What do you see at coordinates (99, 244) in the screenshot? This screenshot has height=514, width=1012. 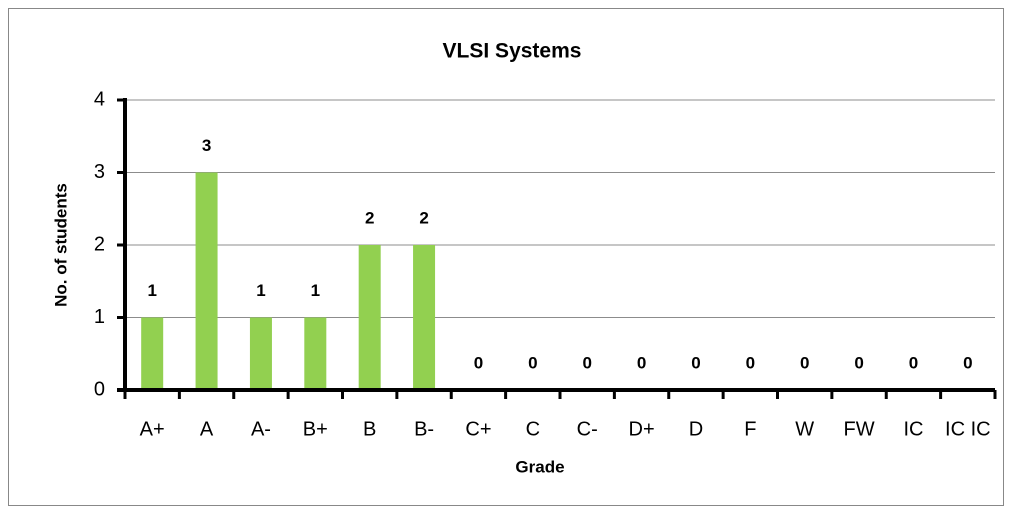 I see `y-tick-label: 2` at bounding box center [99, 244].